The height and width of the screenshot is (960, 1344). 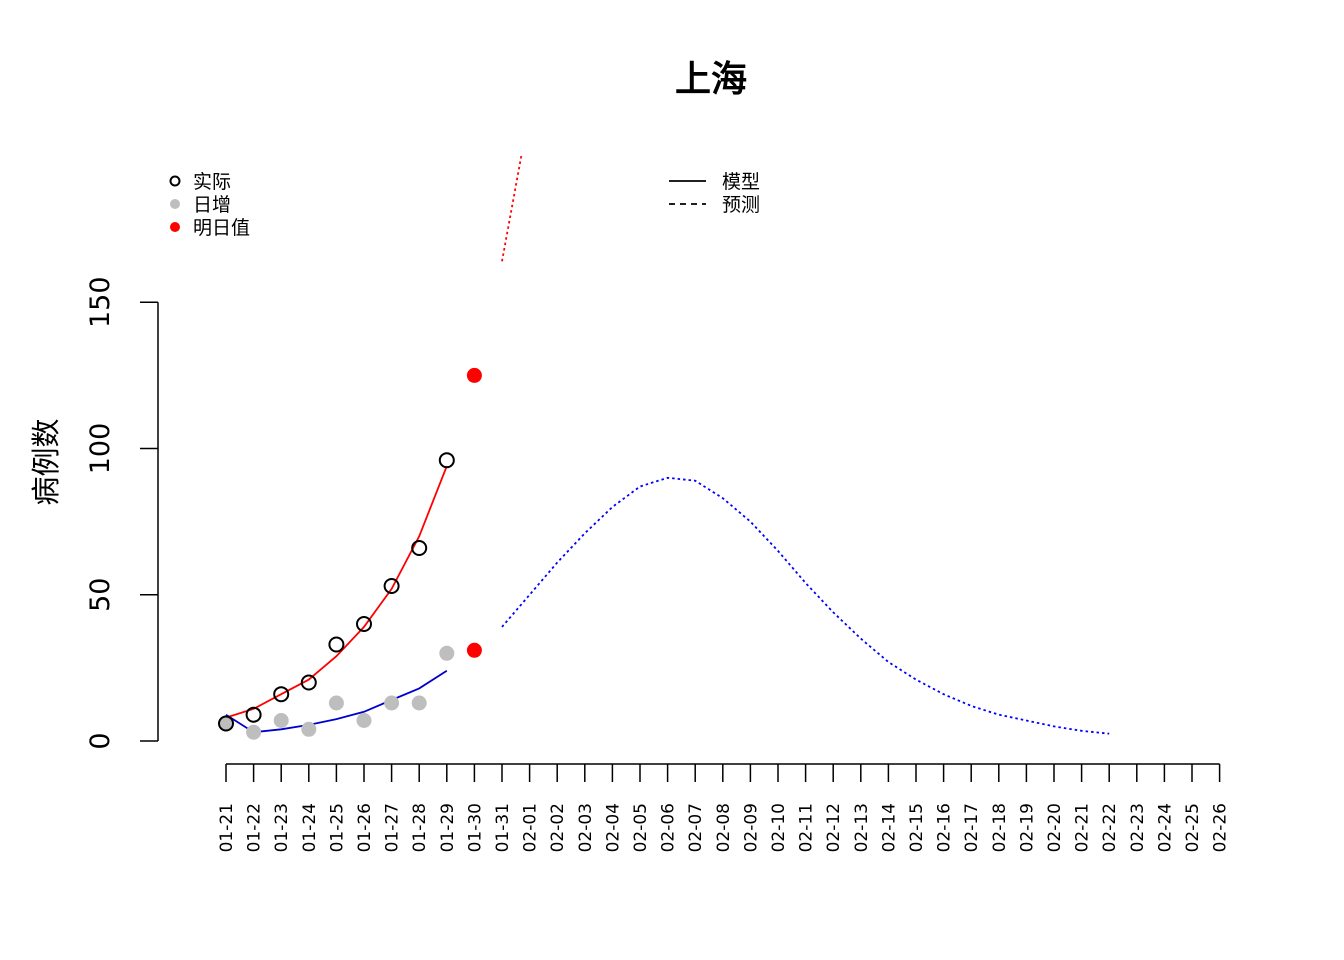 What do you see at coordinates (945, 827) in the screenshot?
I see `x-tick-label: 02-16` at bounding box center [945, 827].